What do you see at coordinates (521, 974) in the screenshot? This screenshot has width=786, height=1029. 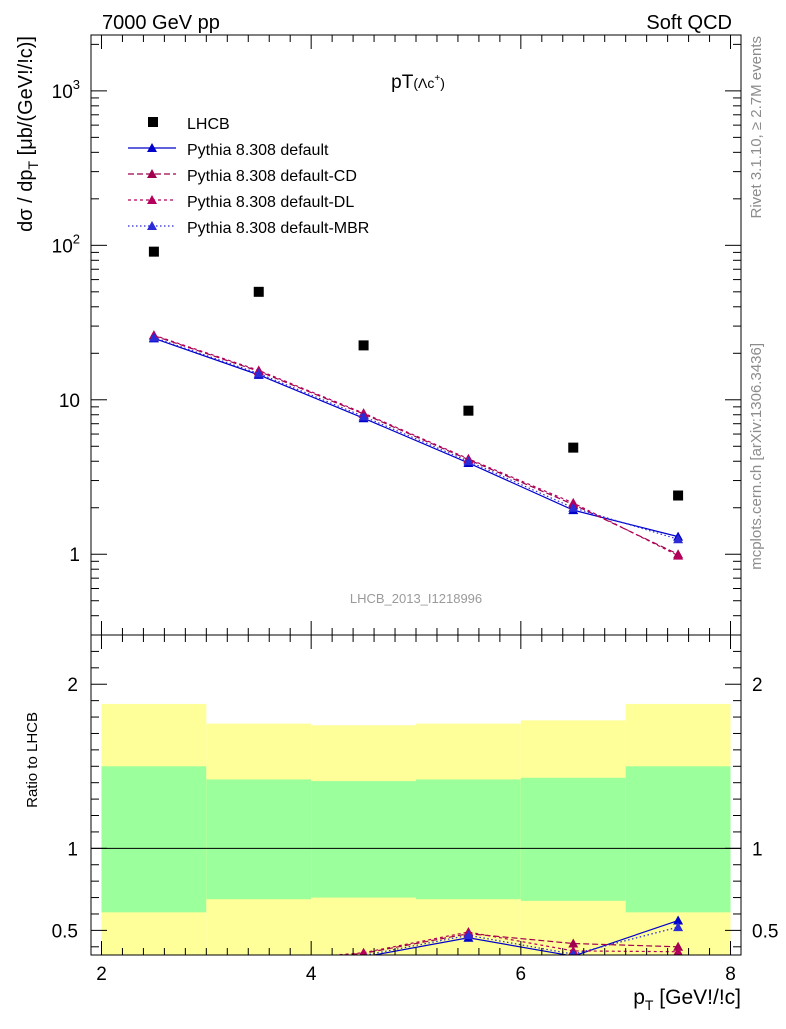 I see `x-tick-label: 6` at bounding box center [521, 974].